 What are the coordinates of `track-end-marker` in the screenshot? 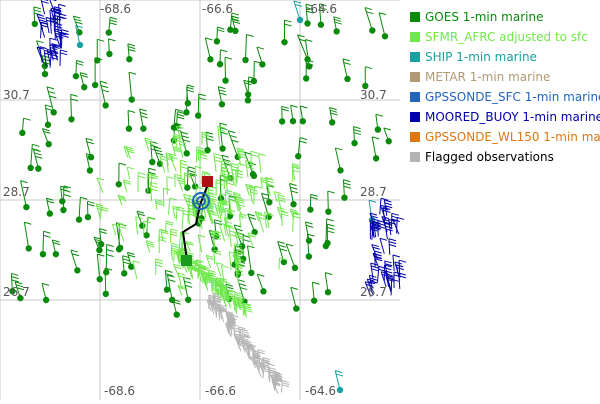 It's located at (207, 181).